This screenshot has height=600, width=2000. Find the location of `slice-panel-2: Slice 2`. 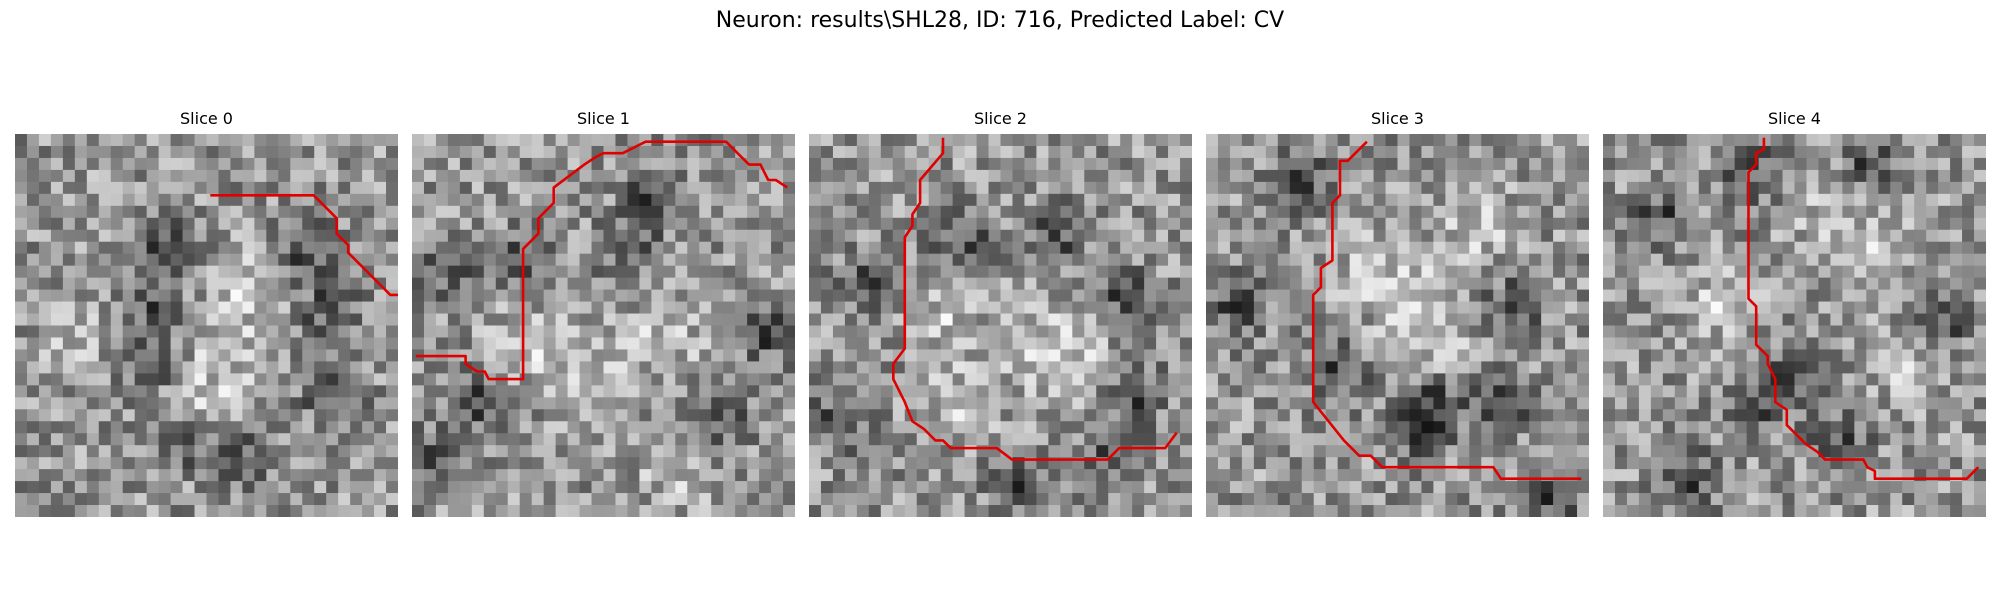

slice-panel-2: Slice 2 is located at coordinates (1000, 312).